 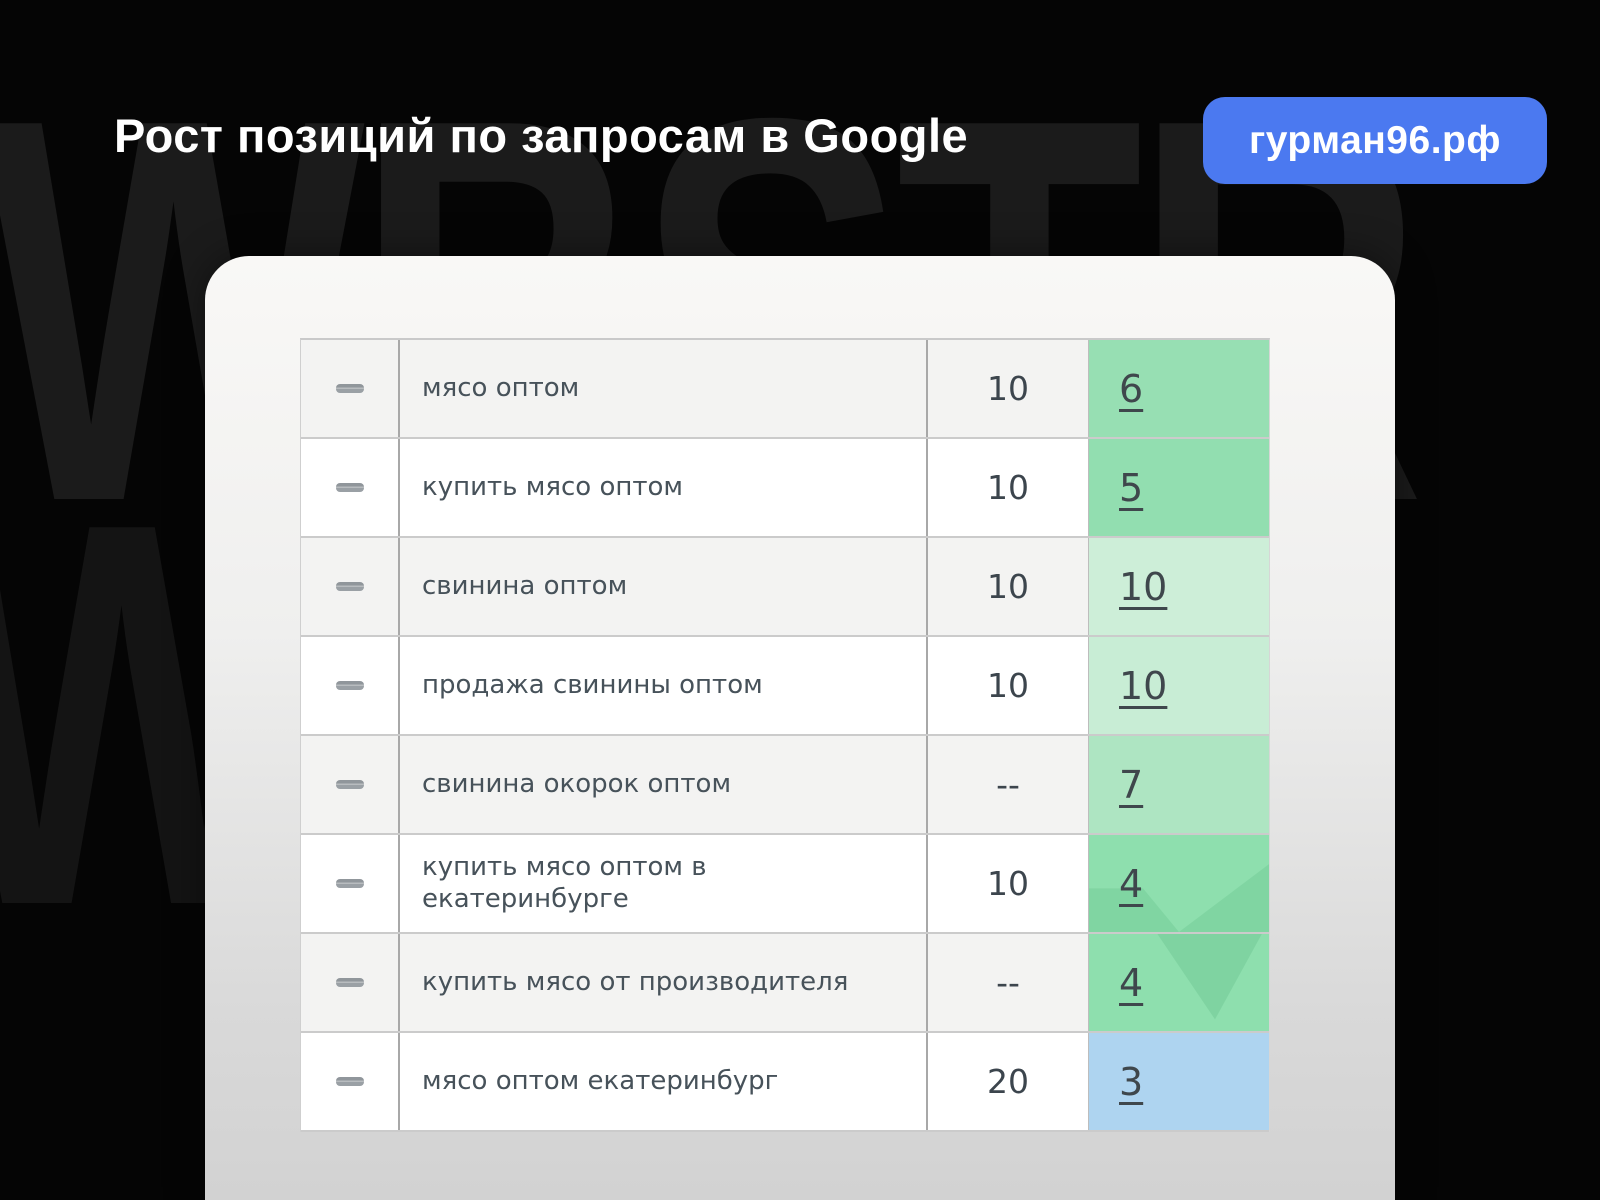 I want to click on query-cell: свинина оптом, so click(x=664, y=586).